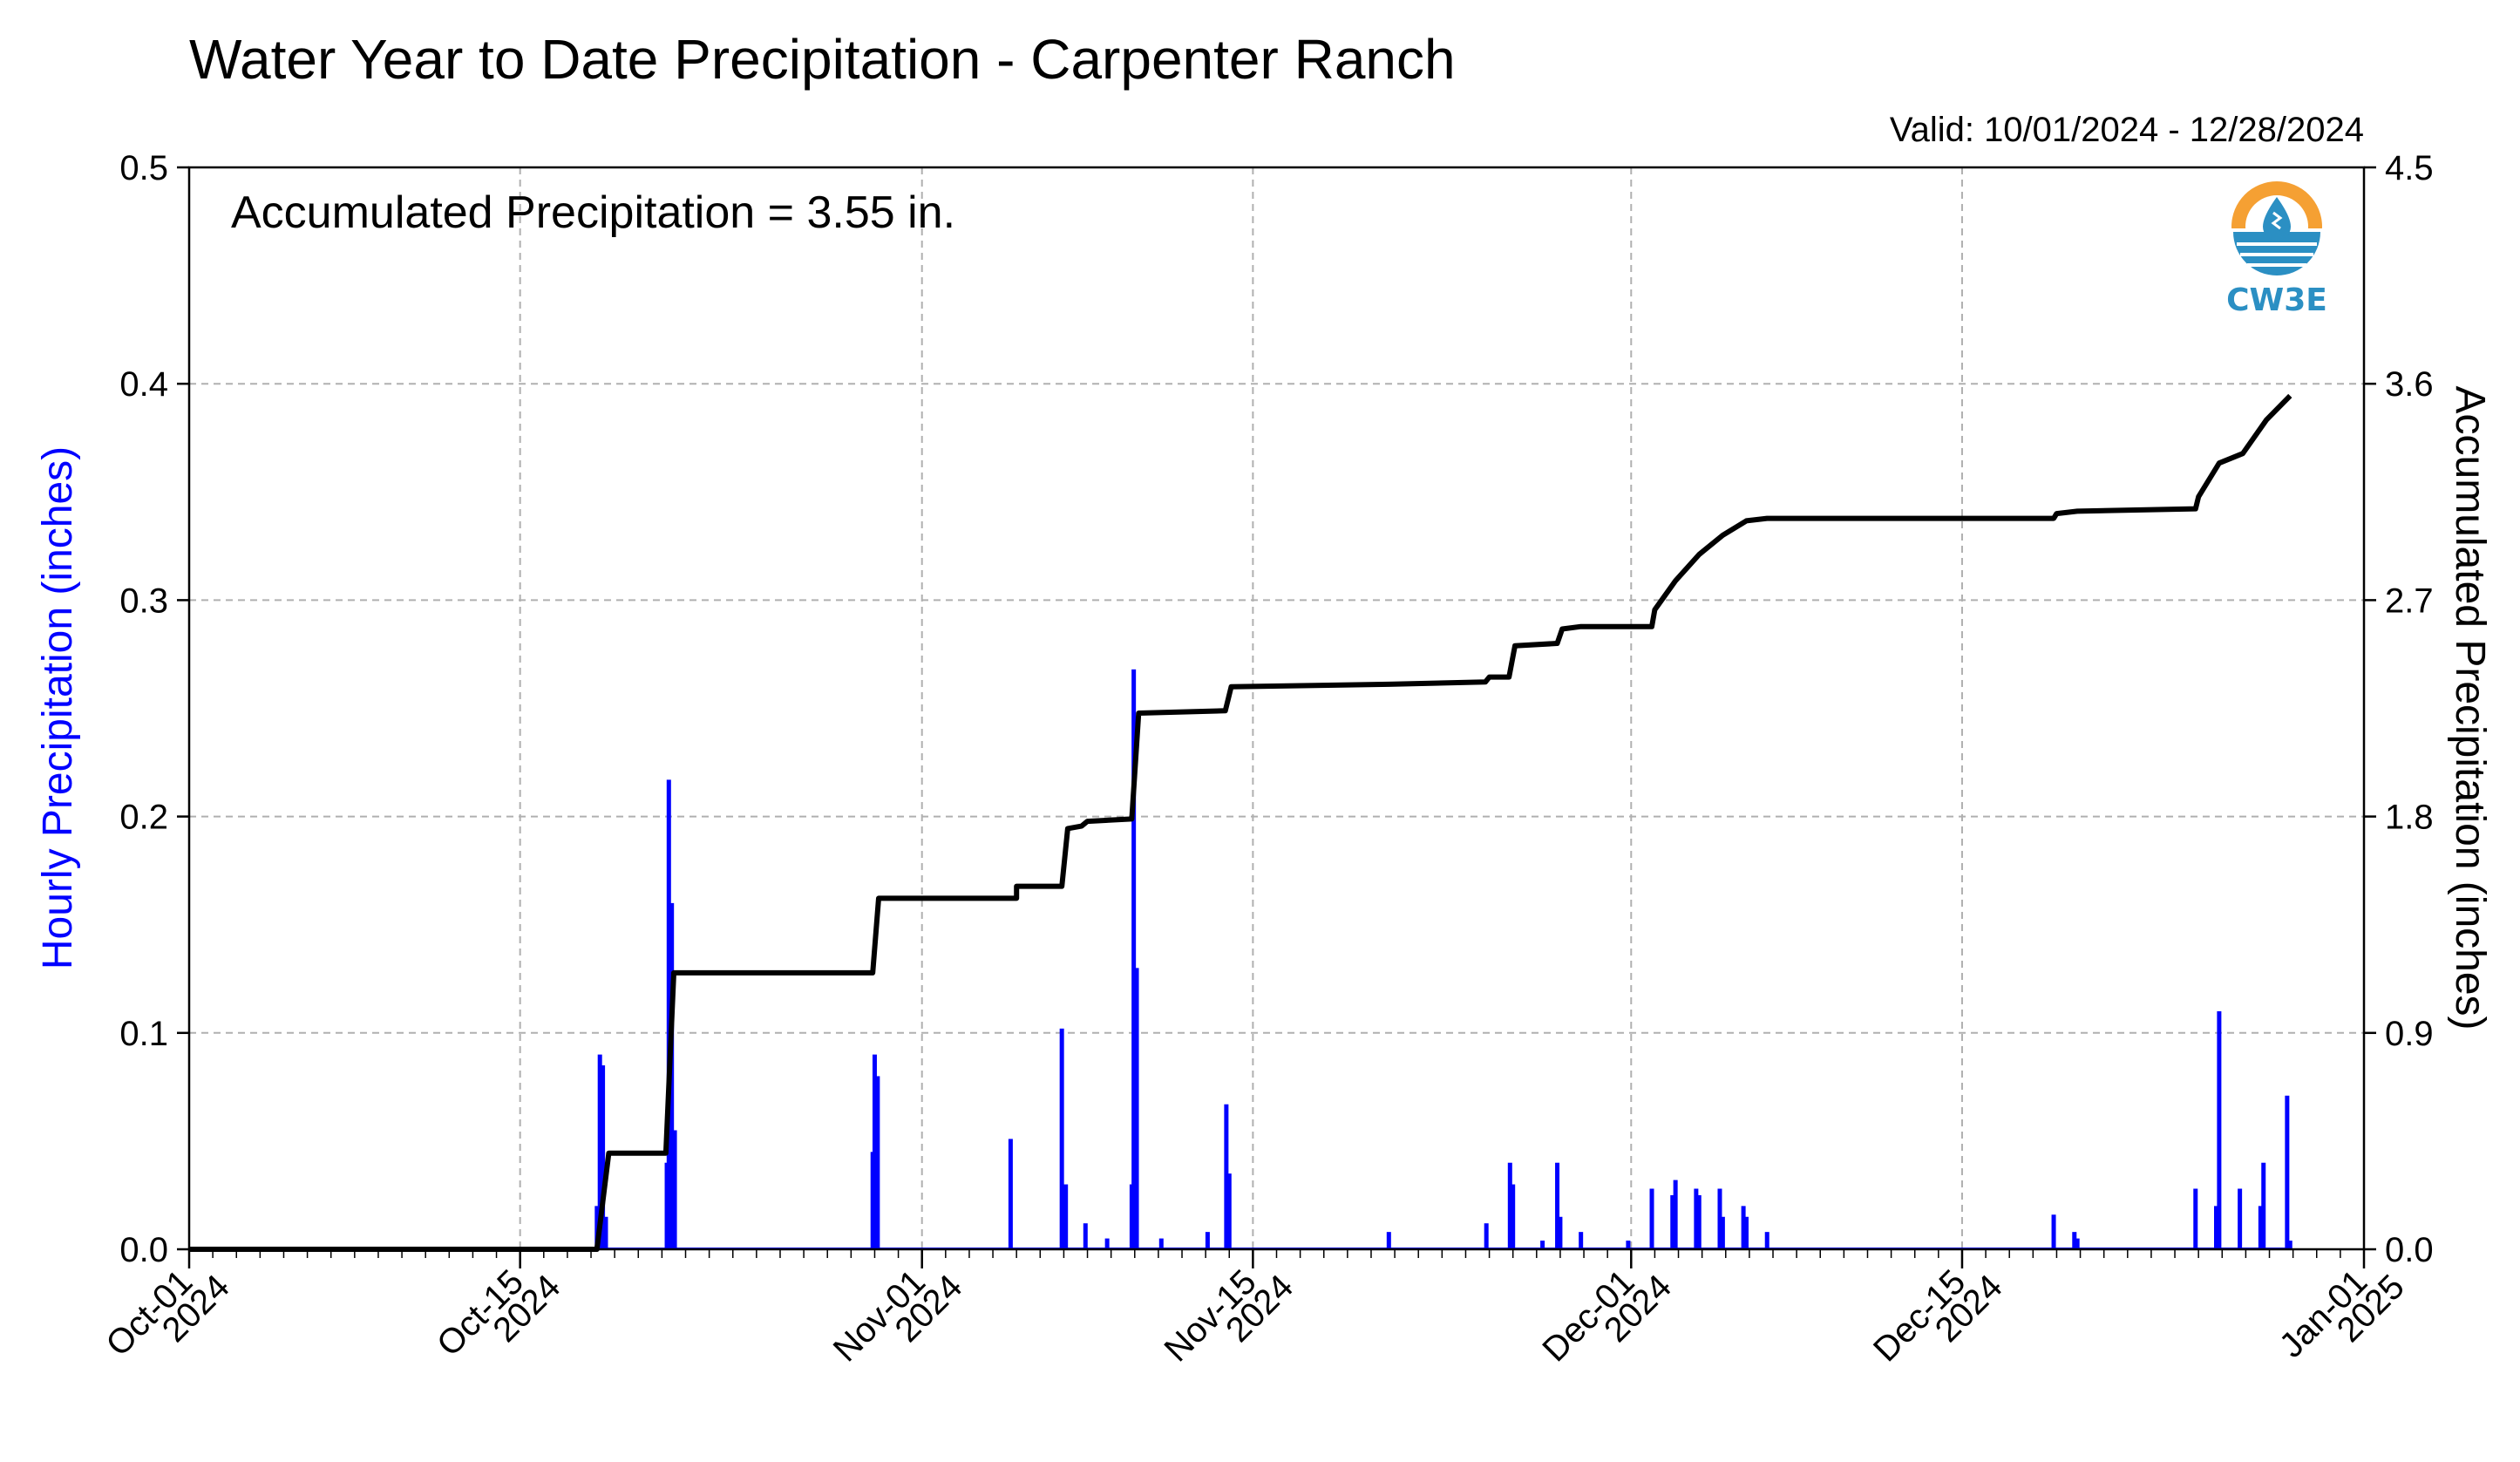 Image resolution: width=2520 pixels, height=1462 pixels. Describe the element at coordinates (143, 1250) in the screenshot. I see `left-y-tick-label: 0.0` at that location.